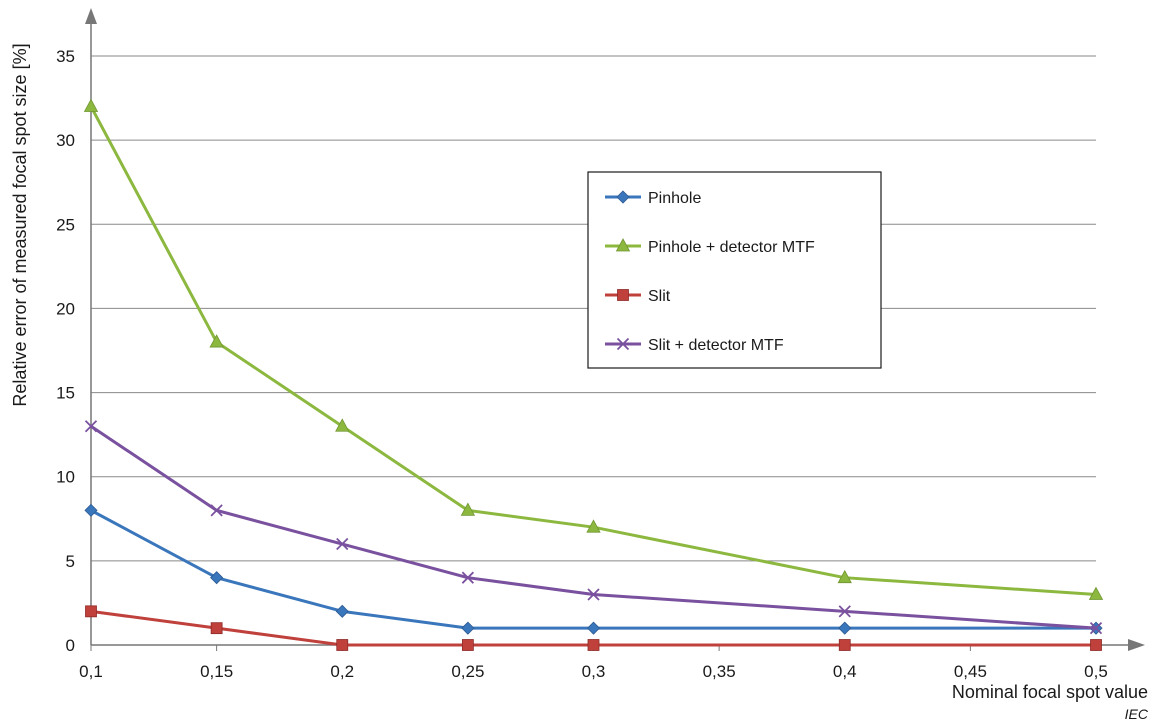 Image resolution: width=1153 pixels, height=727 pixels. I want to click on legend-item: Slit + detector MTF, so click(694, 345).